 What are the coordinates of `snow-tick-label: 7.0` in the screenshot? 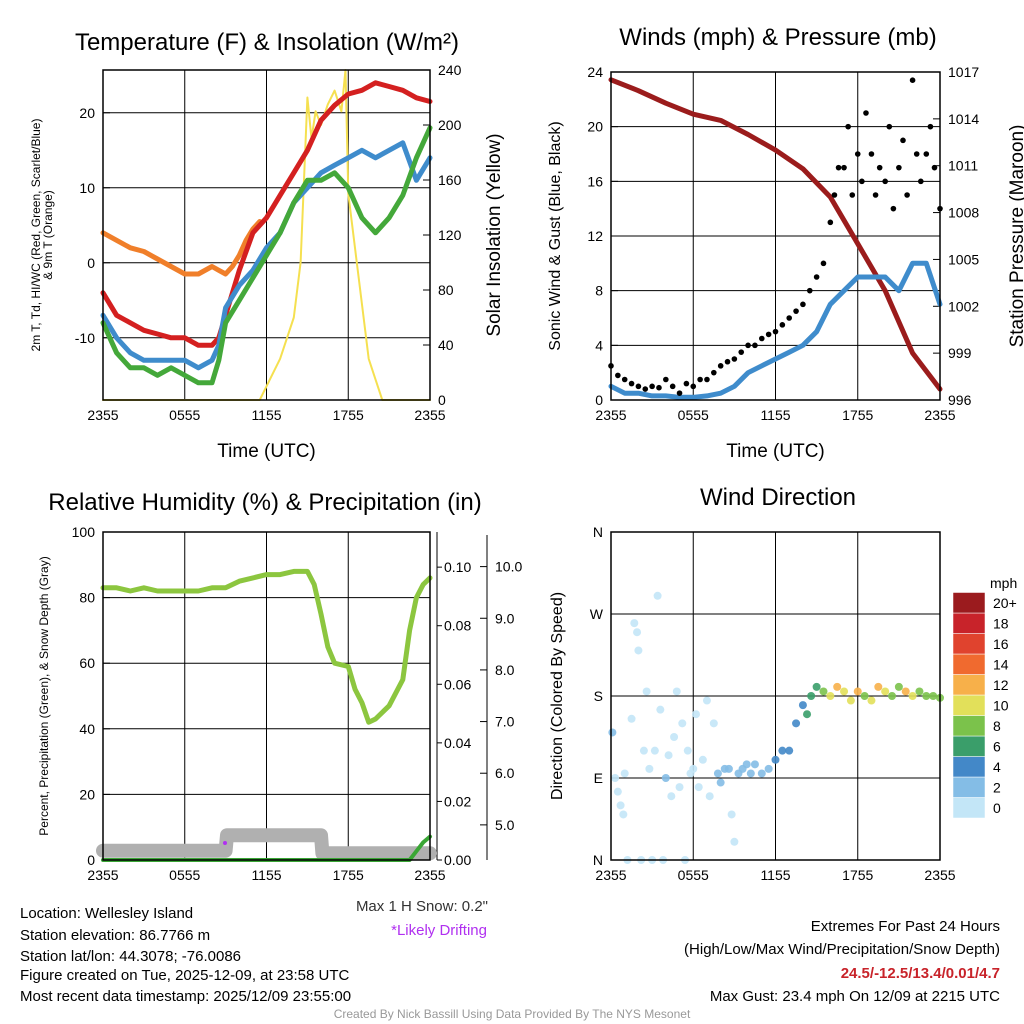 It's located at (505, 722).